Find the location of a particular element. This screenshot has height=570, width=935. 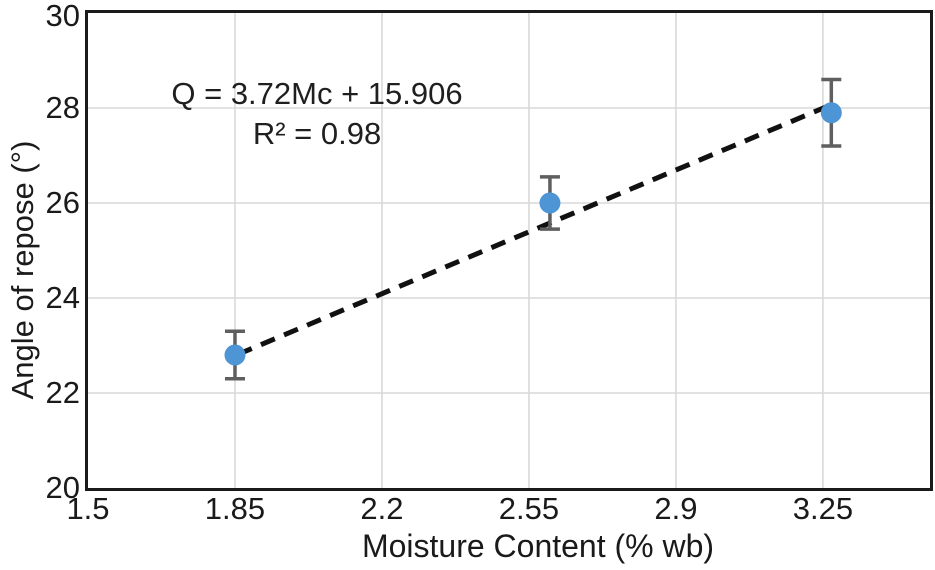

y-tick-label: 30 is located at coordinates (62, 16).